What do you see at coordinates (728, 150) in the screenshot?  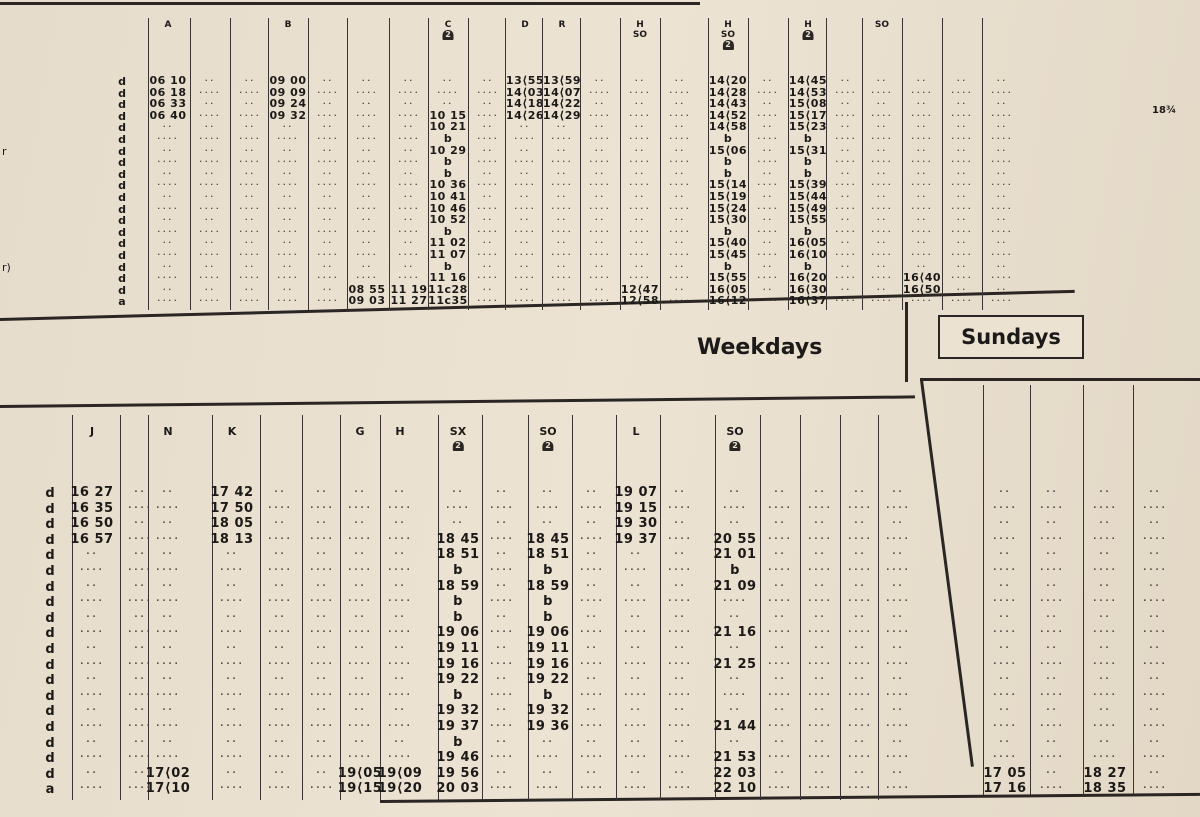 I see `time-cell: 15⟨06` at bounding box center [728, 150].